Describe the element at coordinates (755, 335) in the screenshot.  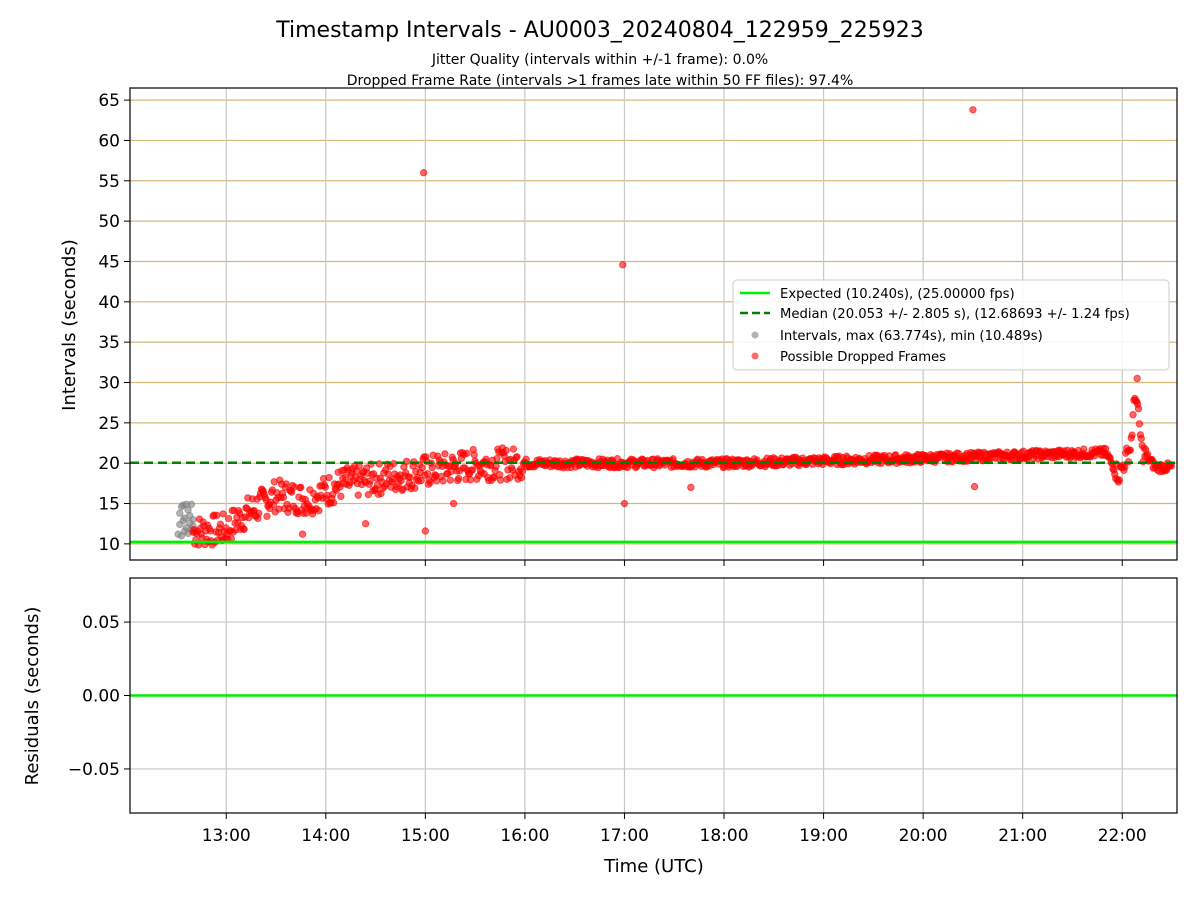
I see `legend-intervals-swatch` at that location.